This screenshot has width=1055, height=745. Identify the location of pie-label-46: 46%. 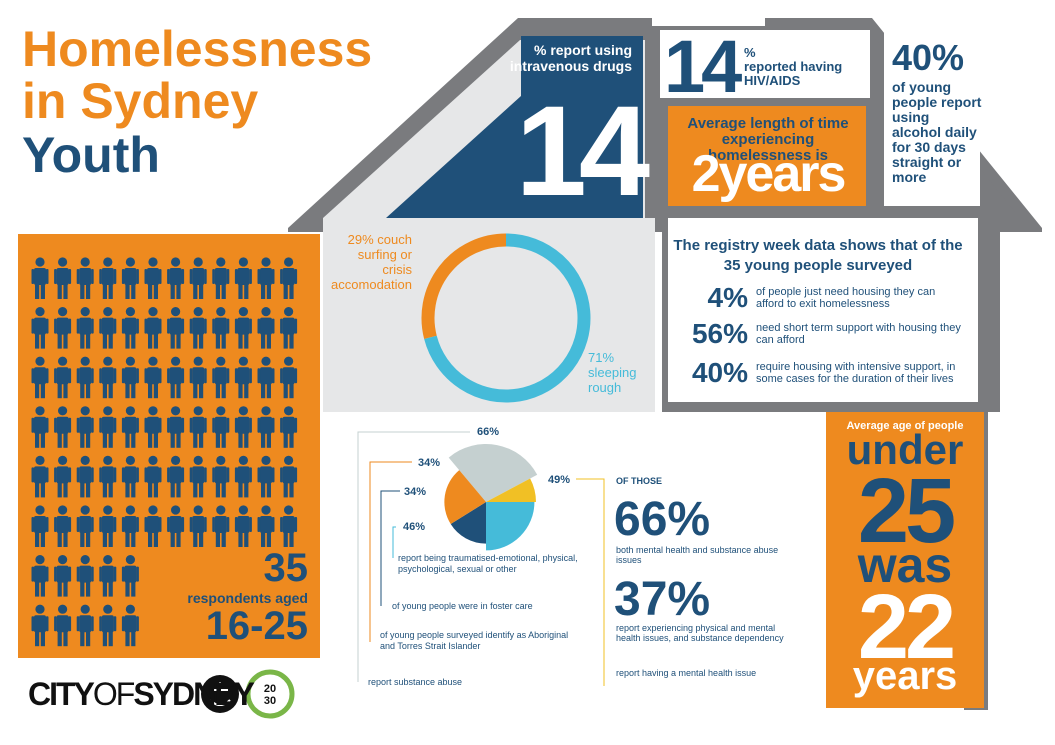
(414, 527).